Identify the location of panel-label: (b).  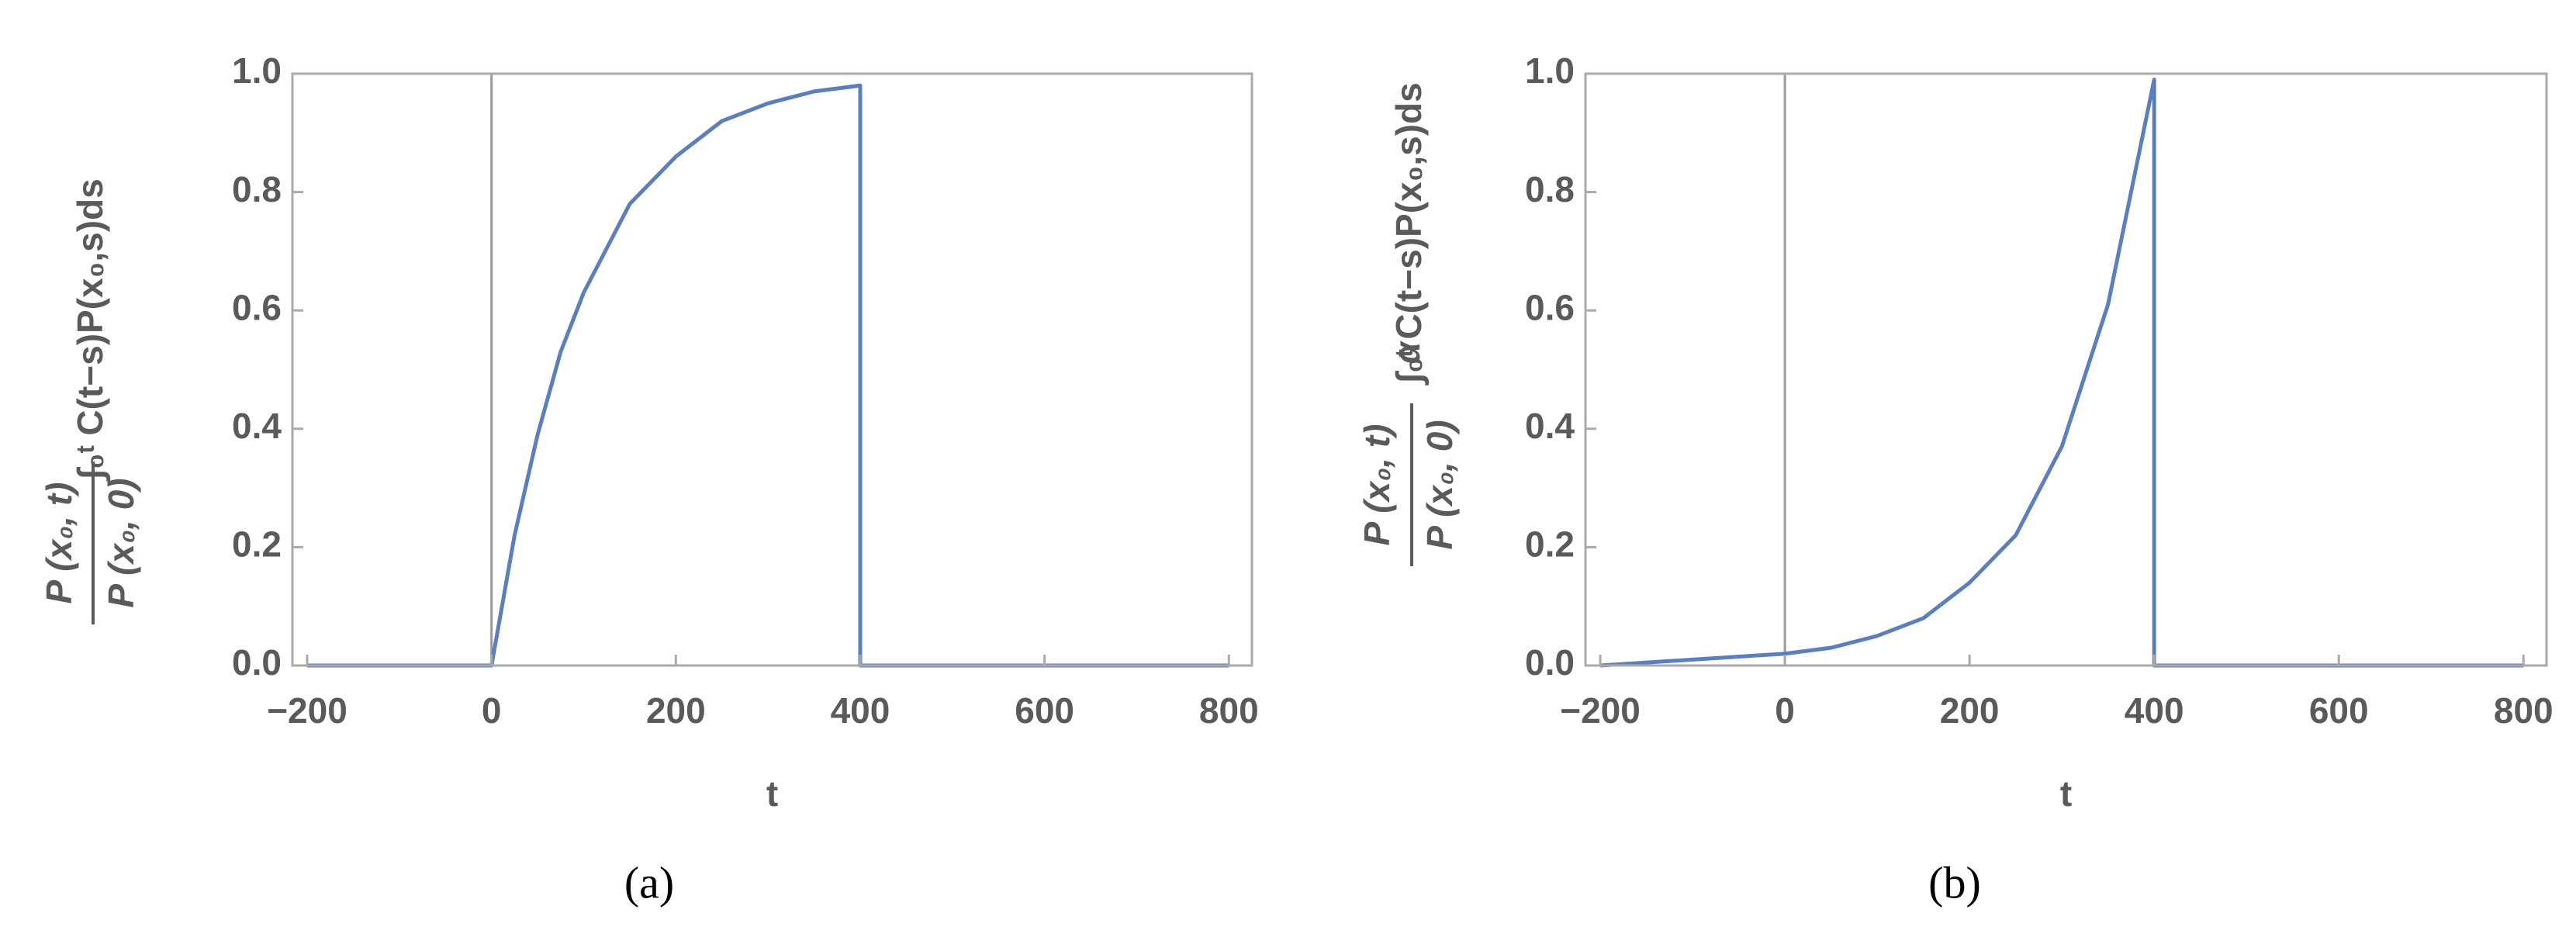
(1954, 883).